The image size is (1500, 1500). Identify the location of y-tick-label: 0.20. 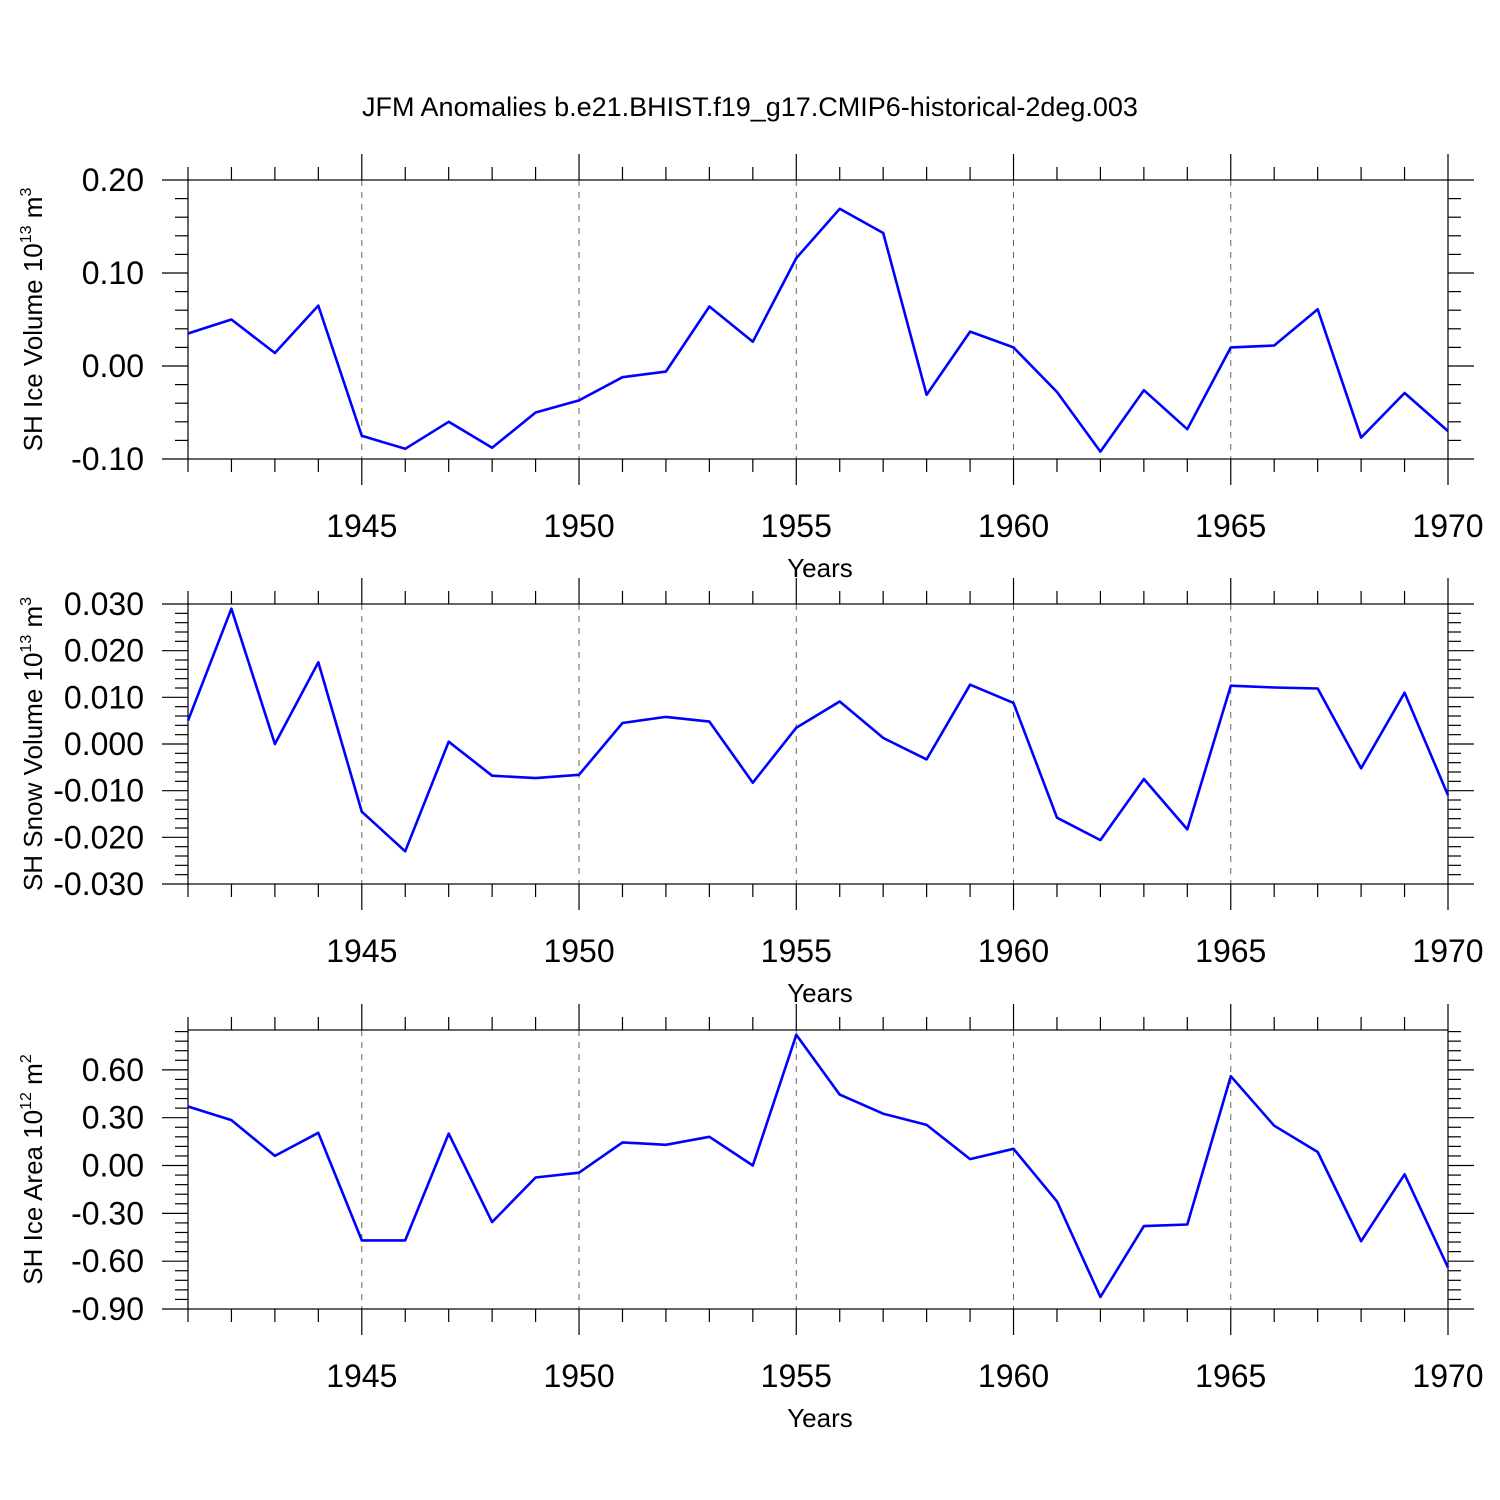
(113, 180).